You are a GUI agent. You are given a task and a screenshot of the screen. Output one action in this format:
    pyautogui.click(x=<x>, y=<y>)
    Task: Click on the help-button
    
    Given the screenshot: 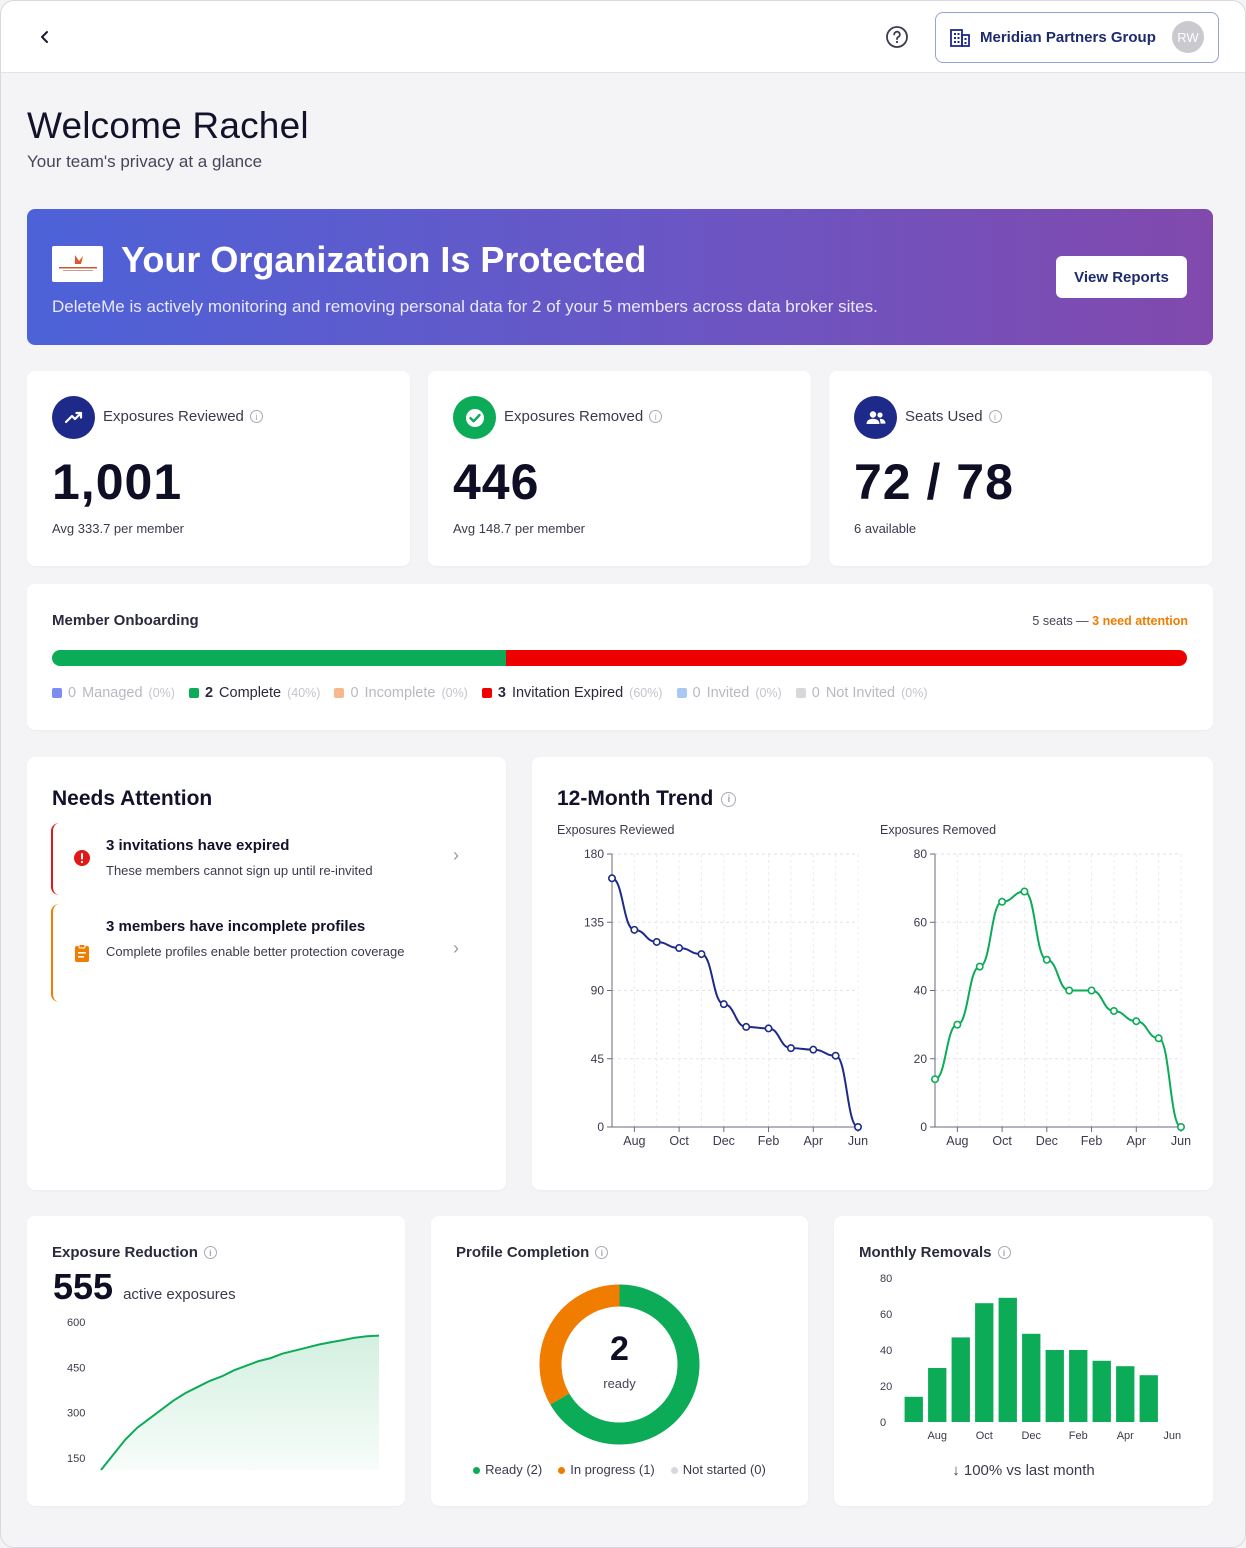 What is the action you would take?
    pyautogui.click(x=897, y=37)
    